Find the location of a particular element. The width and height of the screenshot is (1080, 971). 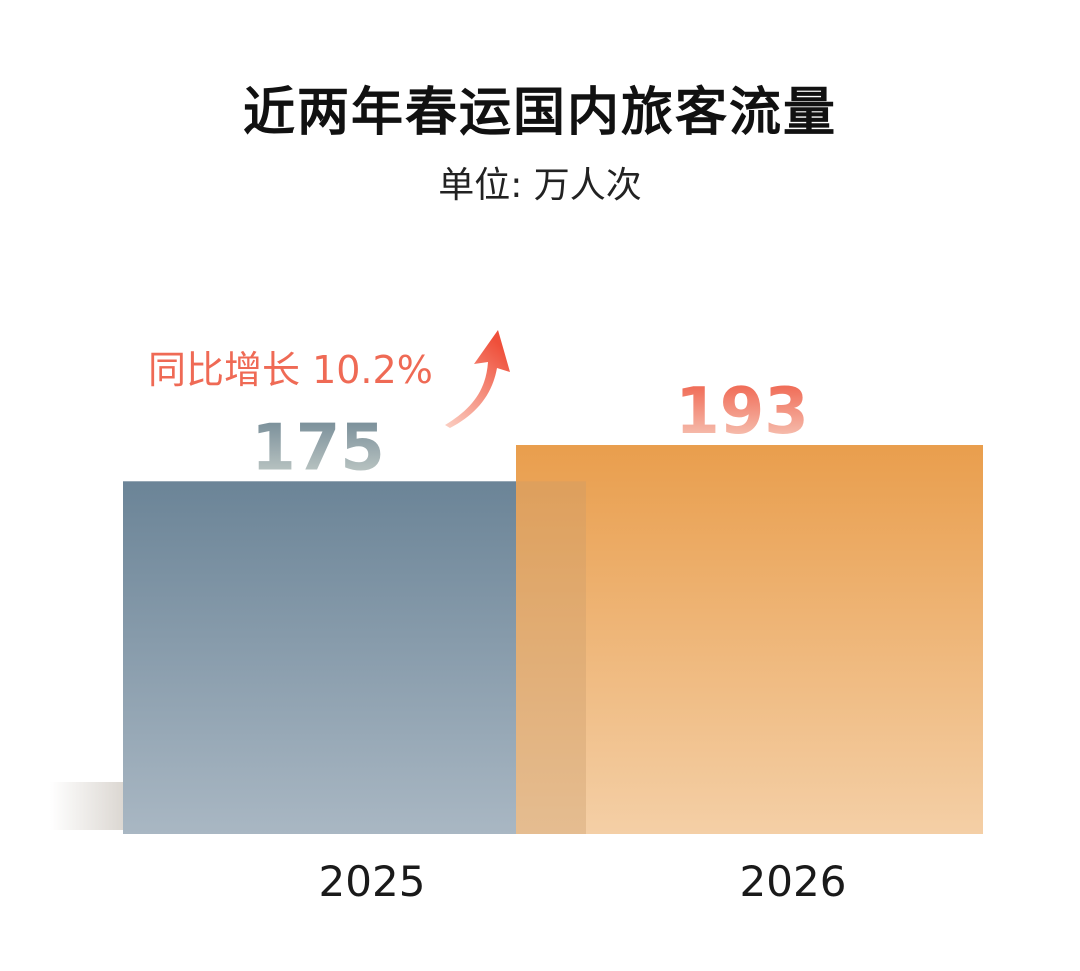

value-label-2026: 193 is located at coordinates (742, 412).